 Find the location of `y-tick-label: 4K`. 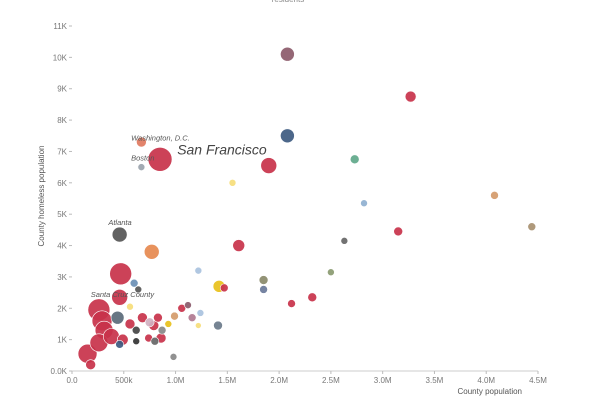

y-tick-label: 4K is located at coordinates (62, 246).